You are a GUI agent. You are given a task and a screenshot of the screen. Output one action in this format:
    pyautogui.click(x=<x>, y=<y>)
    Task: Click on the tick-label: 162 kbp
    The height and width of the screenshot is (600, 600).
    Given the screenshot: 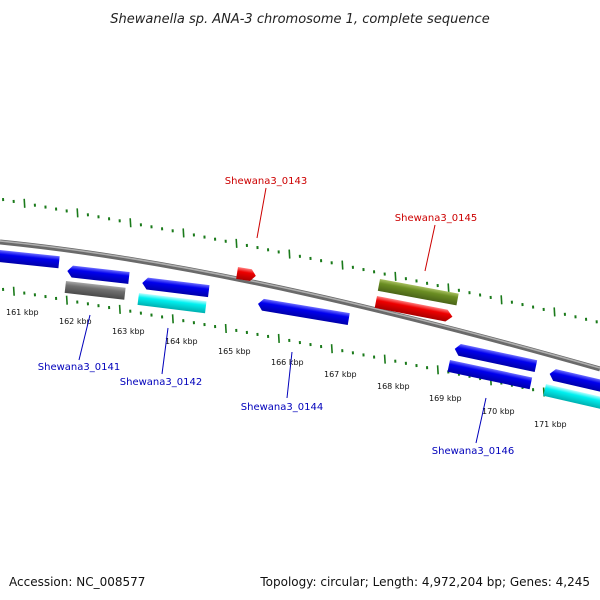 What is the action you would take?
    pyautogui.click(x=75, y=321)
    